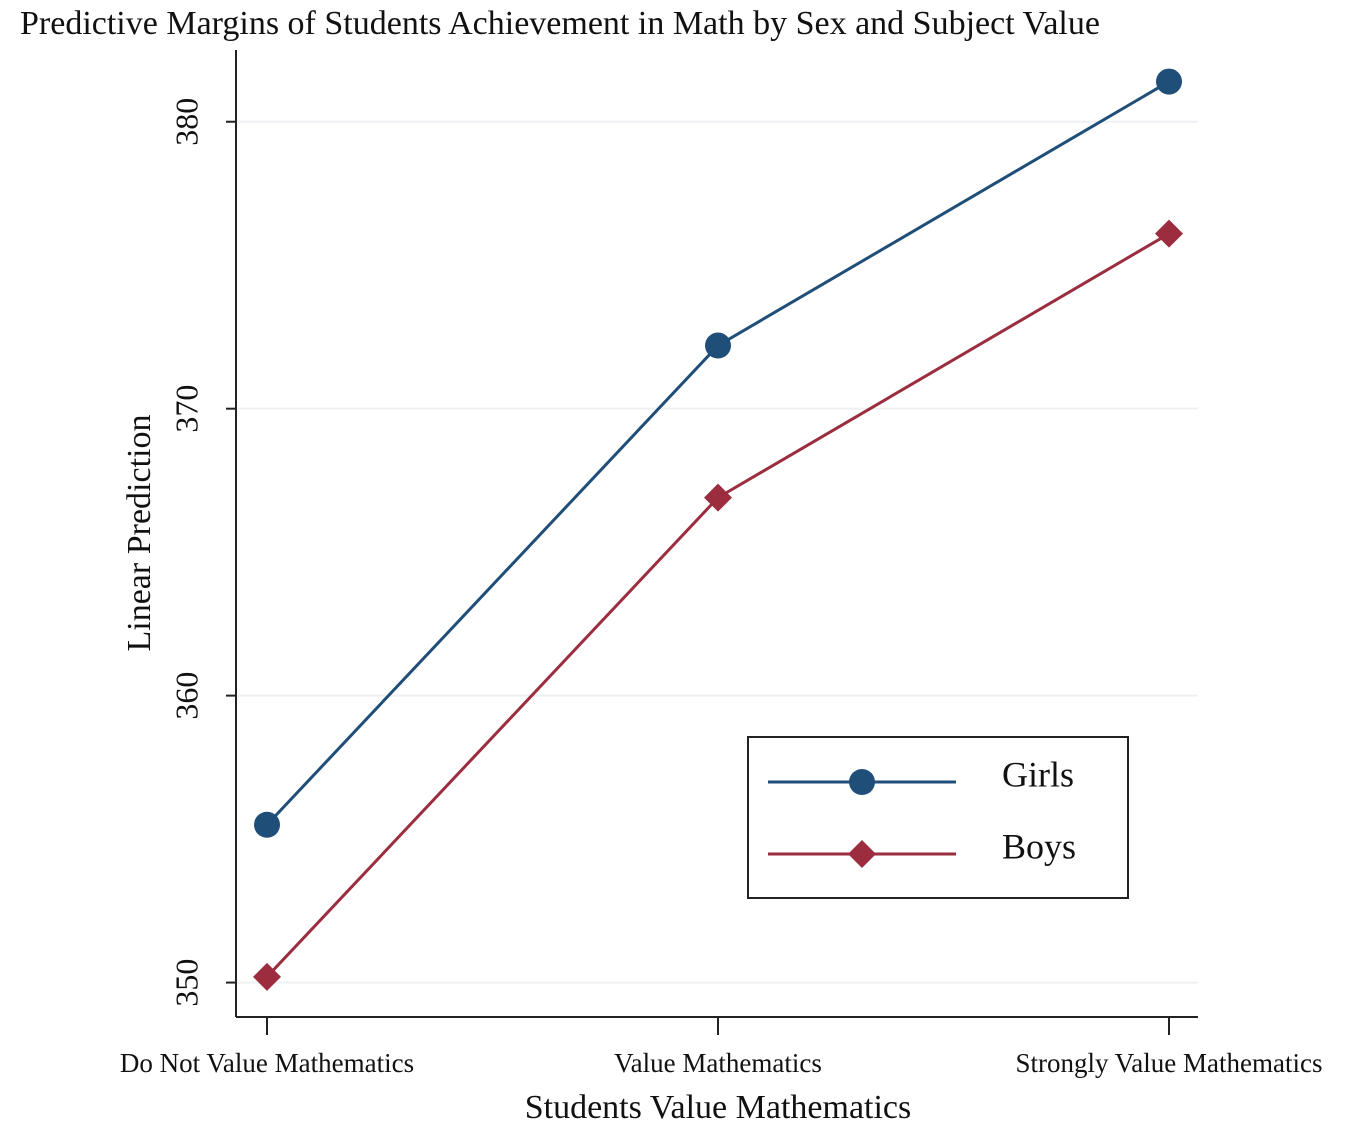 This screenshot has height=1128, width=1371. Describe the element at coordinates (139, 533) in the screenshot. I see `y-axis-label: Linear Prediction` at that location.